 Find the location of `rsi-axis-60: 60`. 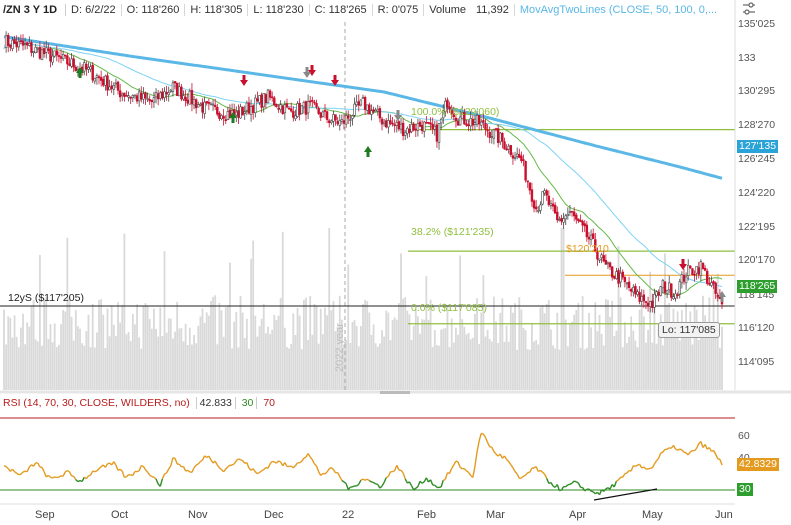

rsi-axis-60: 60 is located at coordinates (744, 436).